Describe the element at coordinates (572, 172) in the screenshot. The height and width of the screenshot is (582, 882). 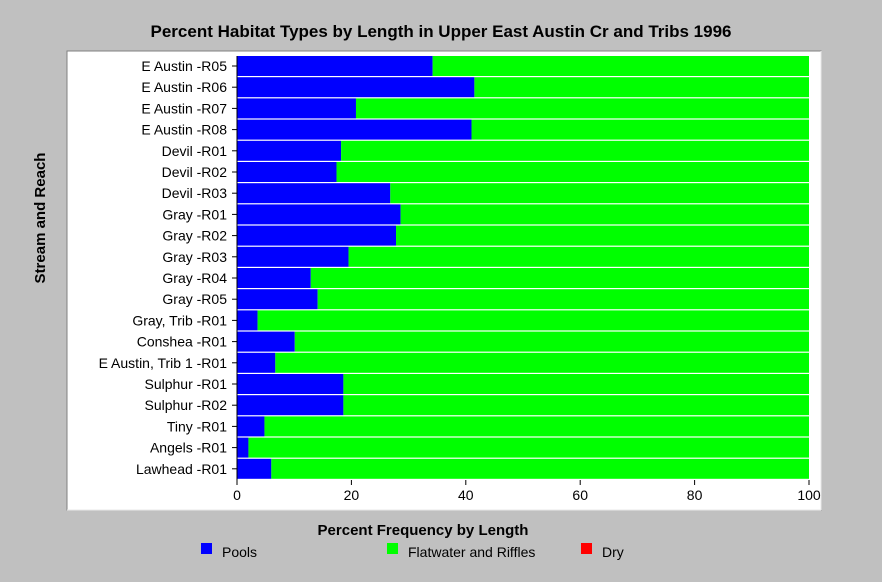
I see `bar-flatwater-and-riffles-devil-r02` at that location.